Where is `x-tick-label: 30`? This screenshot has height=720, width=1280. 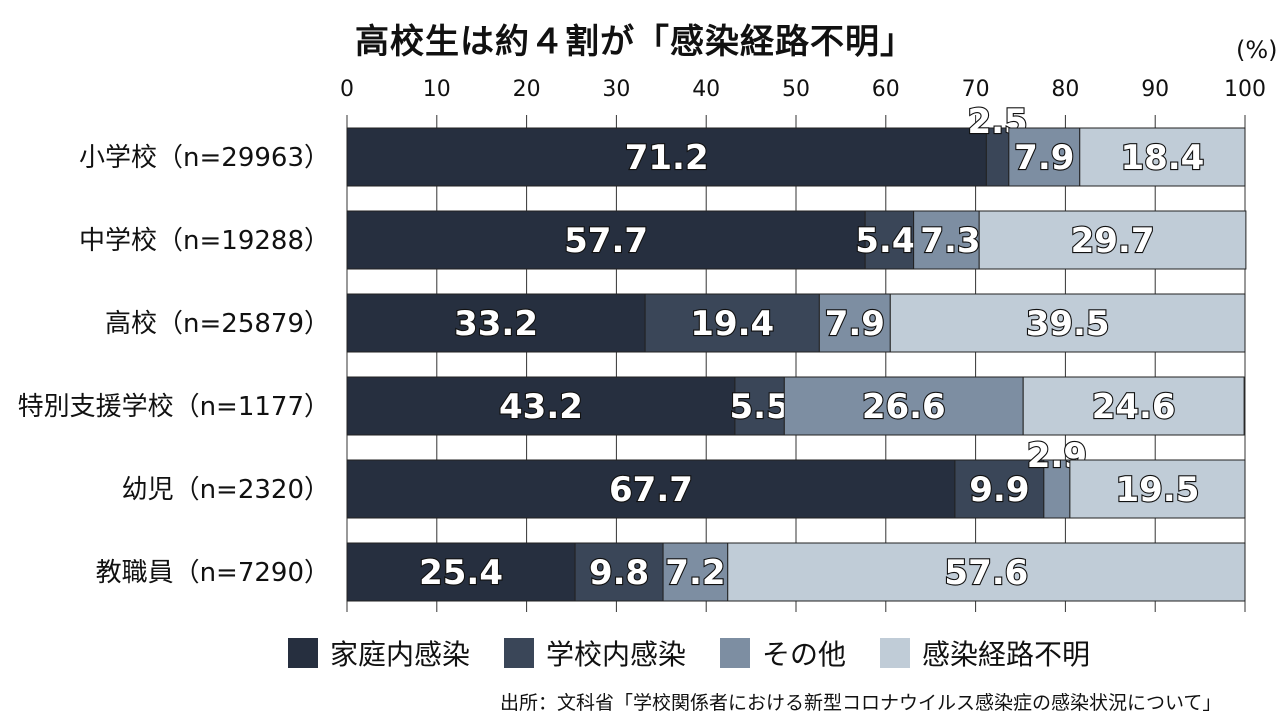
x-tick-label: 30 is located at coordinates (616, 89).